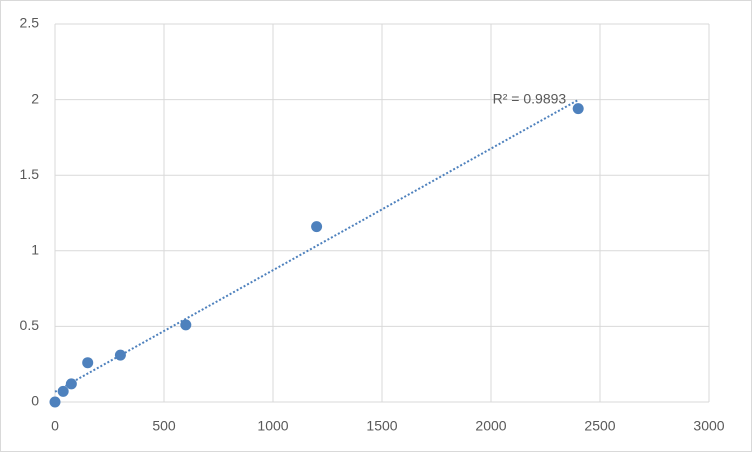 The image size is (752, 452). Describe the element at coordinates (272, 426) in the screenshot. I see `x-tick-label: 1000` at that location.